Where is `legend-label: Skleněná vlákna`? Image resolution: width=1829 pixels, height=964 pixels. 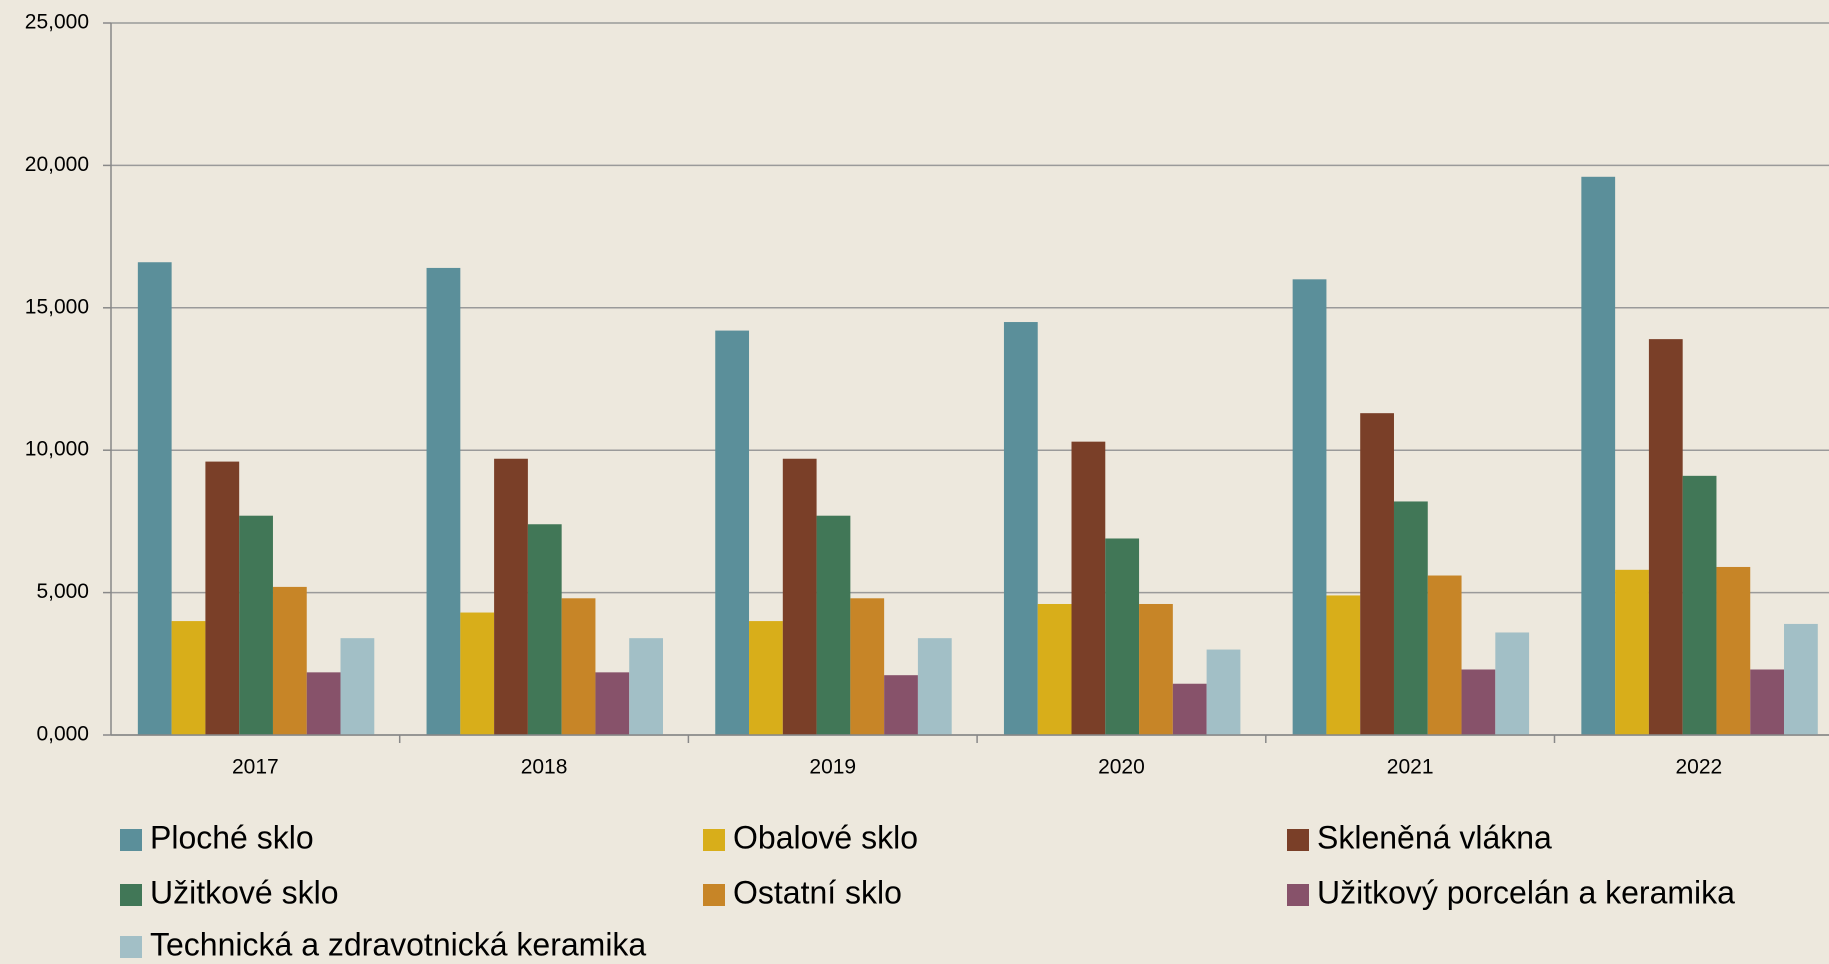
legend-label: Skleněná vlákna is located at coordinates (1434, 837).